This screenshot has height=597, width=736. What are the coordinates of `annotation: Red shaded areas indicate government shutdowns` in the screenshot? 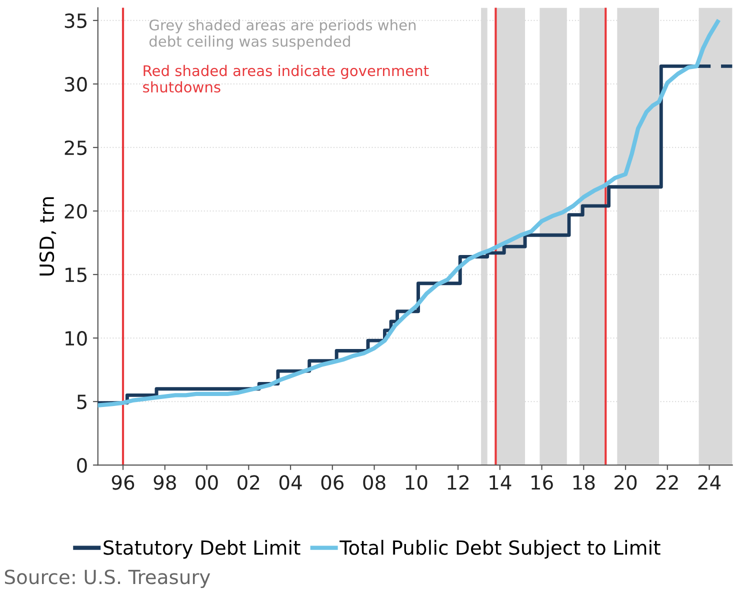 It's located at (286, 78).